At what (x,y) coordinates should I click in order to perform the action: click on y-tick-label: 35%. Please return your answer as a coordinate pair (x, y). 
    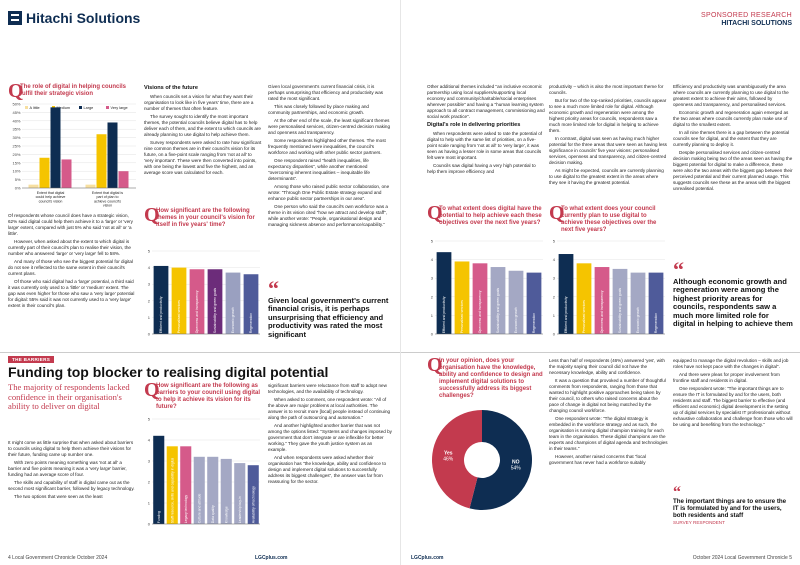
    Looking at the image, I should click on (16, 129).